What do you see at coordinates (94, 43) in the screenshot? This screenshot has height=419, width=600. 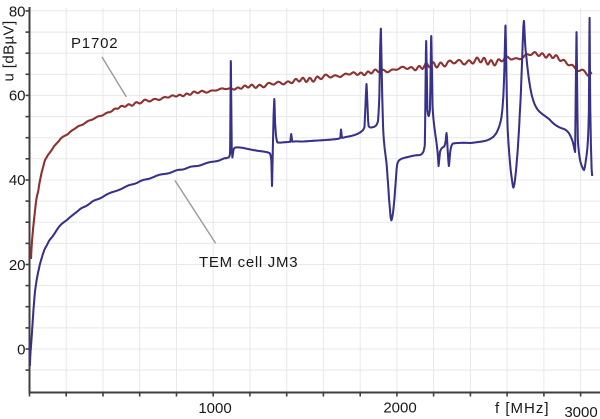 I see `svg-text: P1702` at bounding box center [94, 43].